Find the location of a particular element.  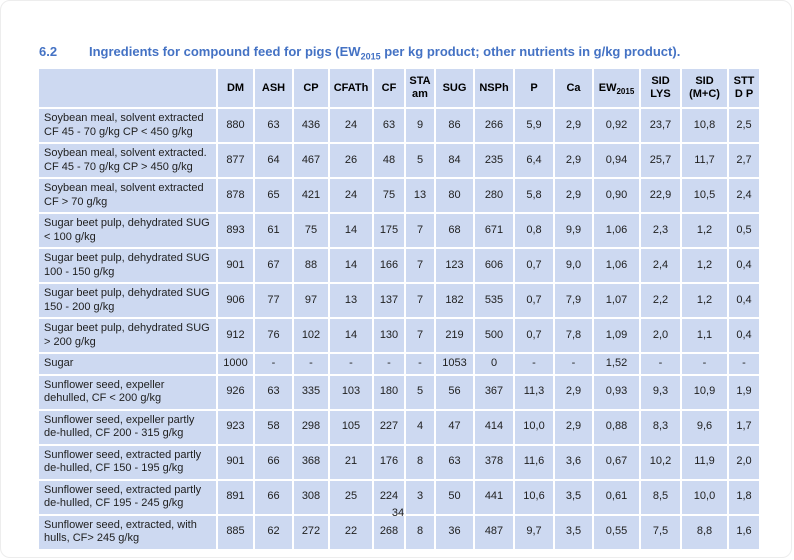

value-cell: 1,9 is located at coordinates (744, 392).